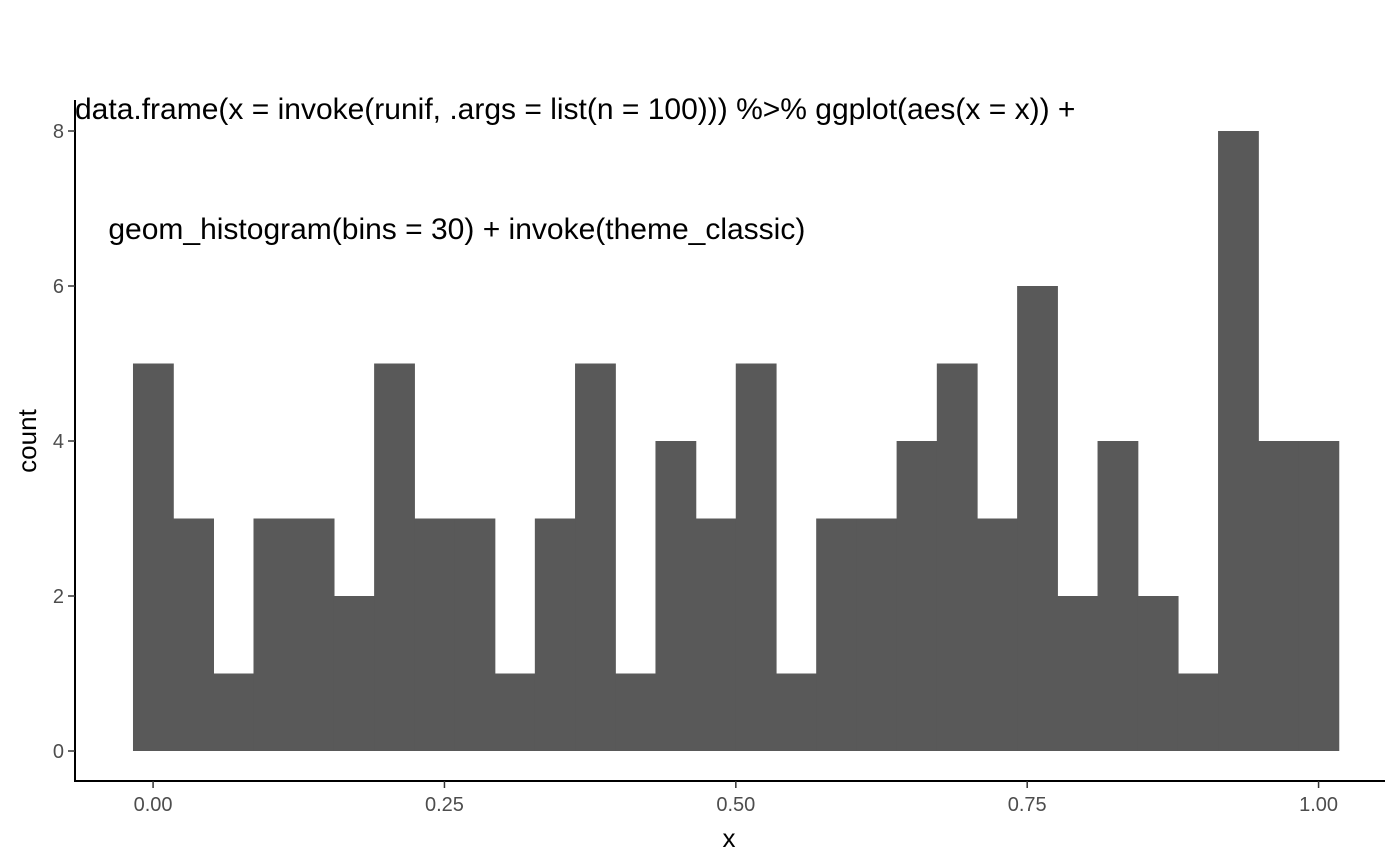 The width and height of the screenshot is (1400, 866). Describe the element at coordinates (58, 597) in the screenshot. I see `y-tick-label: 2` at that location.